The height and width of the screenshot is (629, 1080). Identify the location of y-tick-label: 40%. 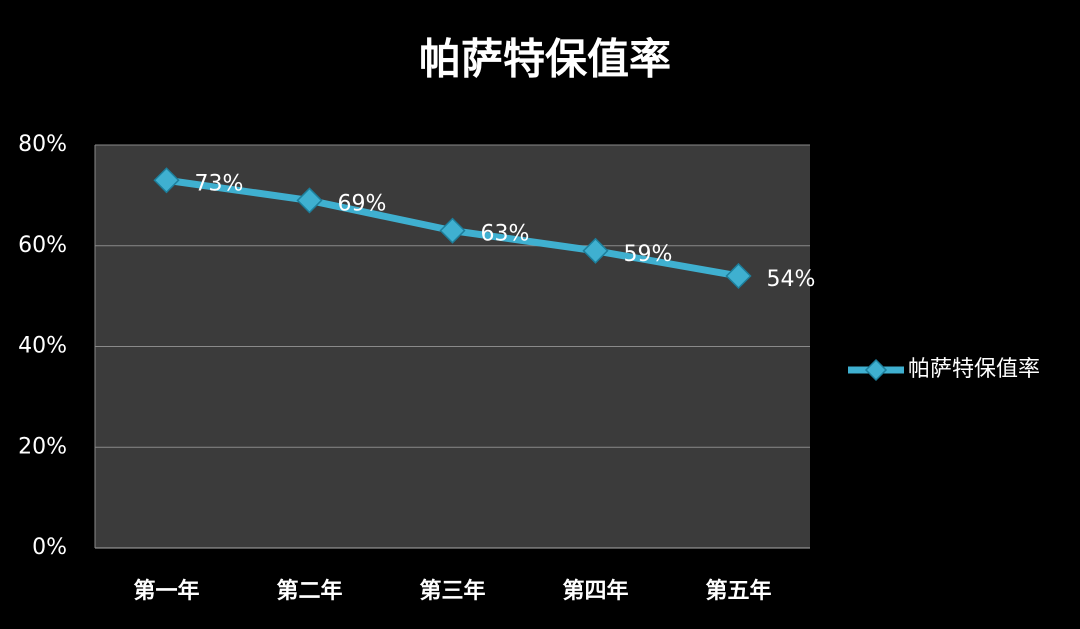
(42, 346).